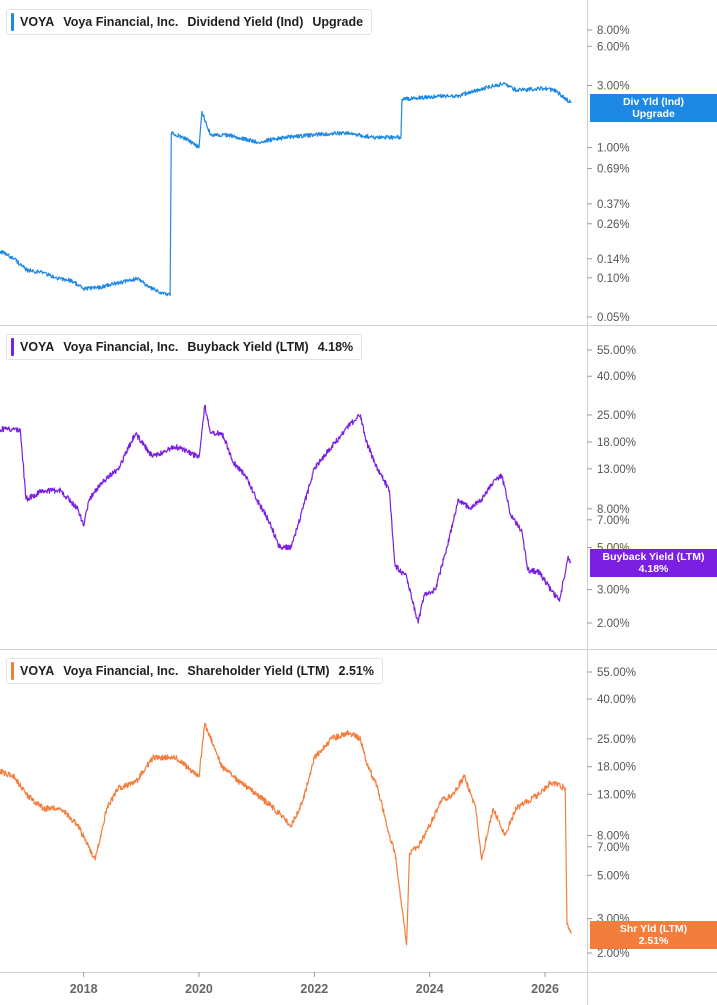 The width and height of the screenshot is (717, 1005). I want to click on y-tick-label: 1.00%, so click(613, 149).